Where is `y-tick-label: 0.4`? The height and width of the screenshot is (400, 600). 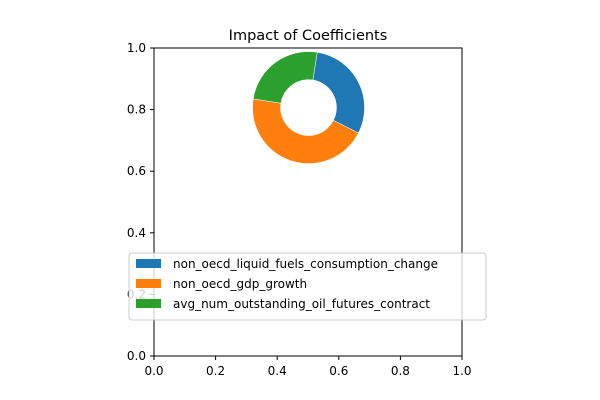
y-tick-label: 0.4 is located at coordinates (136, 233).